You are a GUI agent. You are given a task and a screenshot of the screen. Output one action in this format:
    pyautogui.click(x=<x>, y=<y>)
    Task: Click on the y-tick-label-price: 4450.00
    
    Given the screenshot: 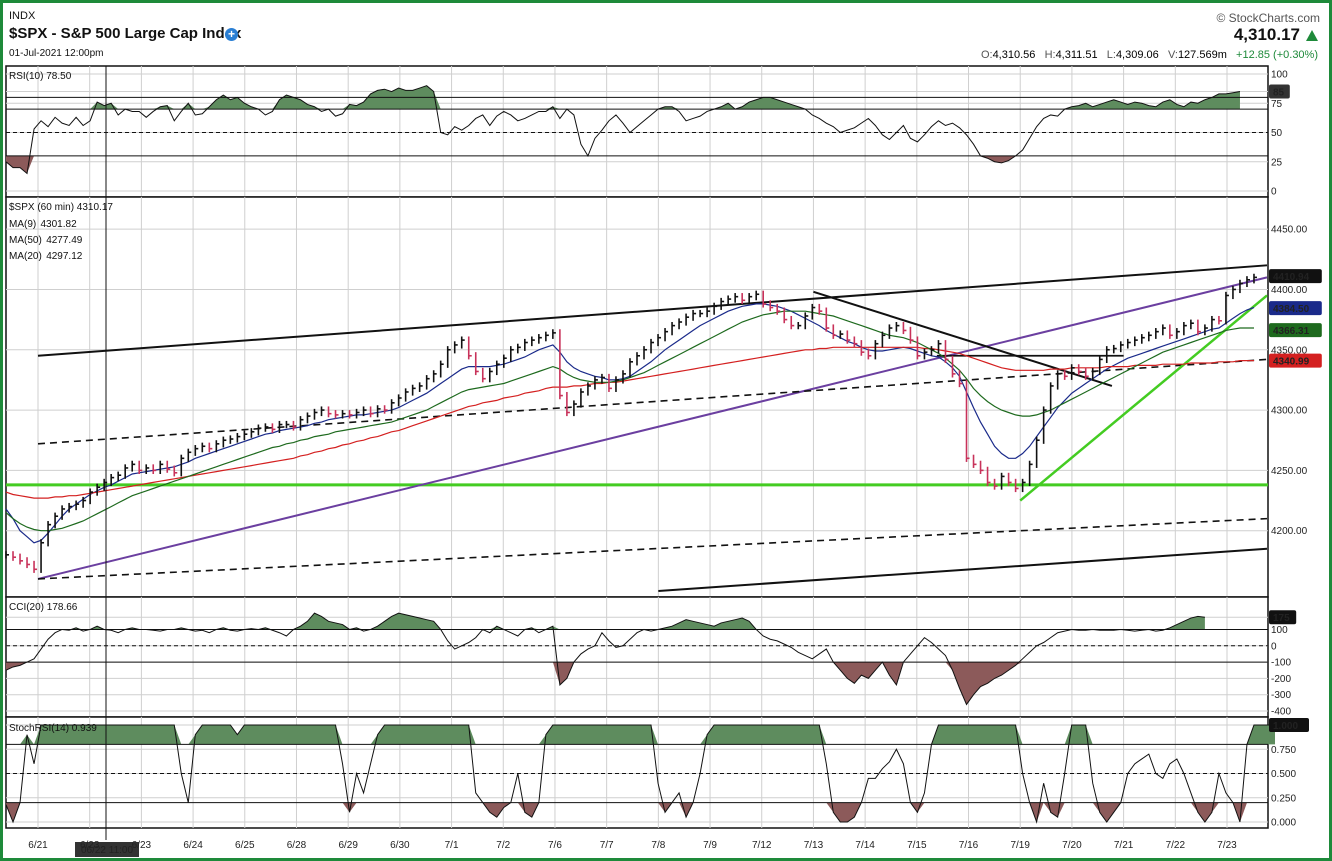 What is the action you would take?
    pyautogui.click(x=1289, y=230)
    